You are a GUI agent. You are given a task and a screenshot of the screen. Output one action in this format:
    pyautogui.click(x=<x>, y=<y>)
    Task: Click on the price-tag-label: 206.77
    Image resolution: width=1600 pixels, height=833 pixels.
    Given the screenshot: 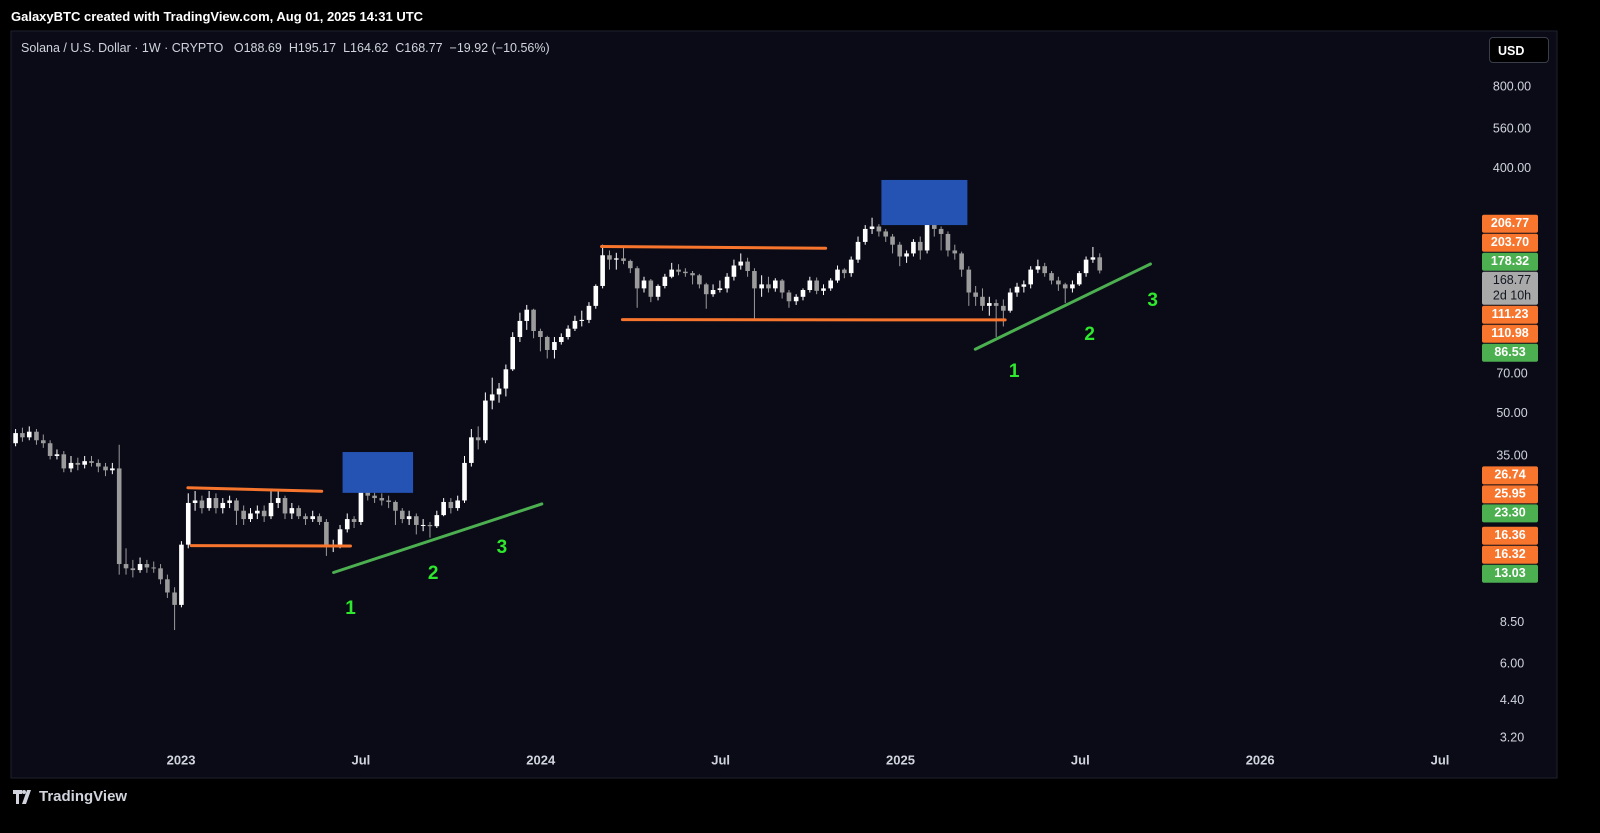 What is the action you would take?
    pyautogui.click(x=1510, y=223)
    